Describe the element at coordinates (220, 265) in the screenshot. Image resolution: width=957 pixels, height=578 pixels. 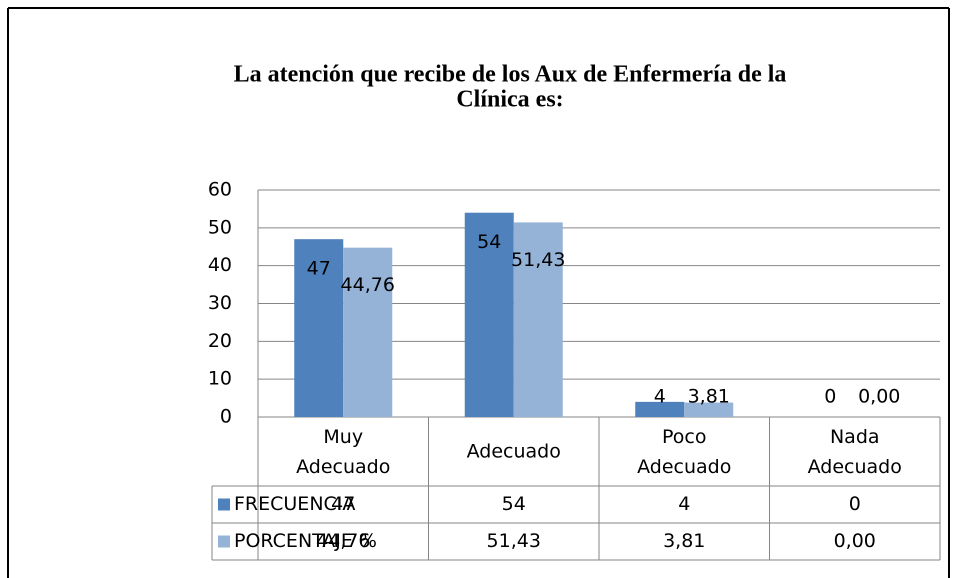
I see `y-tick-label: 40` at that location.